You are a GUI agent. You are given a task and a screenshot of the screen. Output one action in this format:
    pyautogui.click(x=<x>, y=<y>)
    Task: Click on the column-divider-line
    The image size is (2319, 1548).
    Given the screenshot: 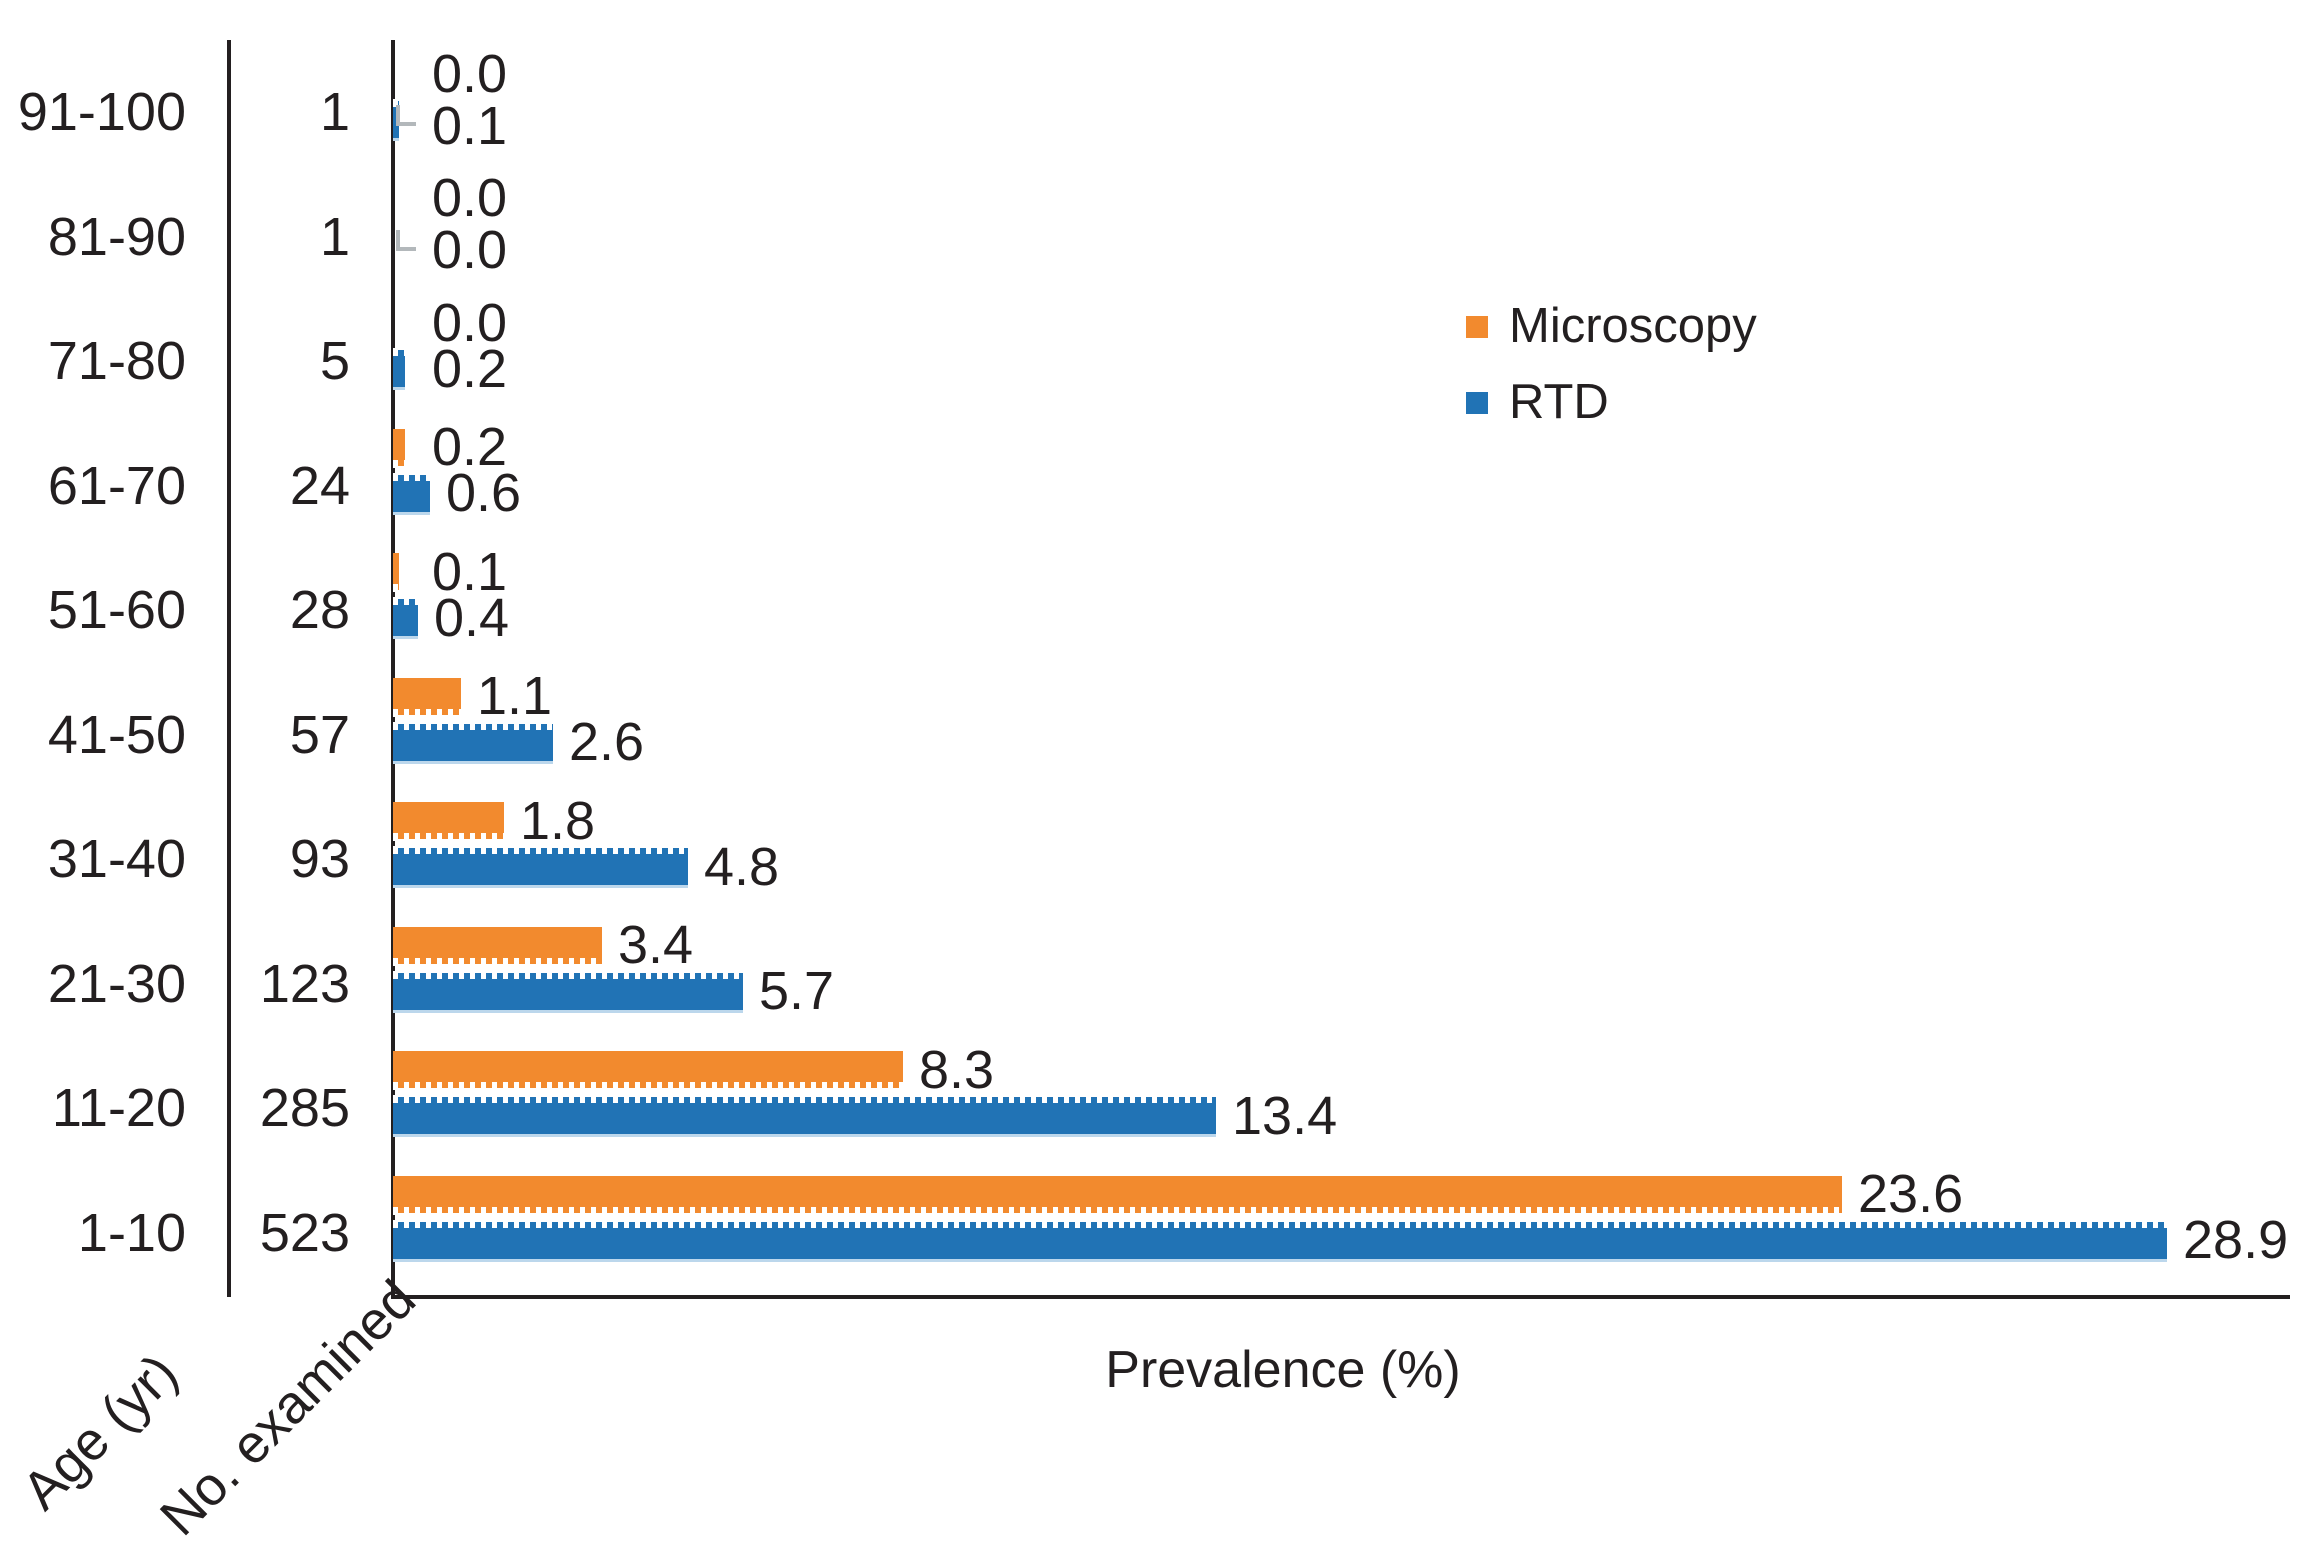 What is the action you would take?
    pyautogui.click(x=229, y=668)
    